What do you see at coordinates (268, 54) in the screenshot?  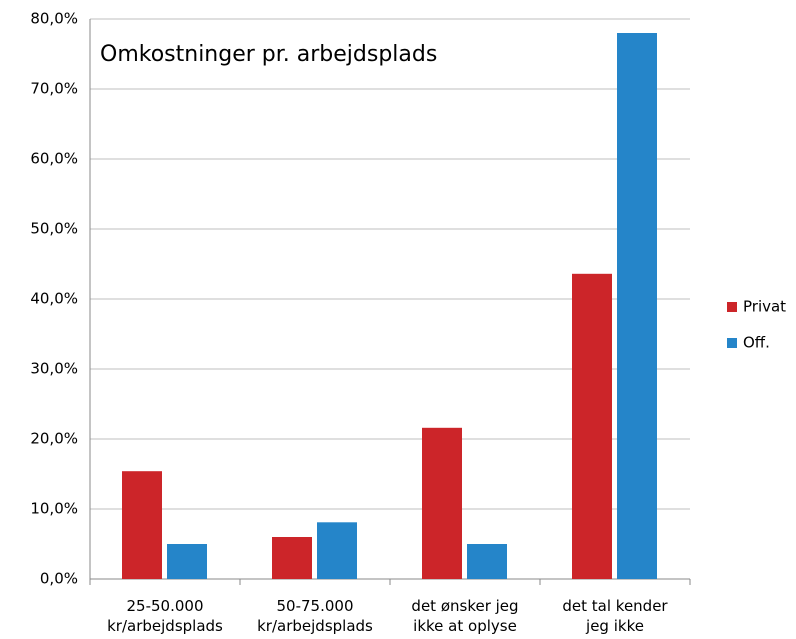 I see `chart-title: Omkostninger pr. arbejdsplads` at bounding box center [268, 54].